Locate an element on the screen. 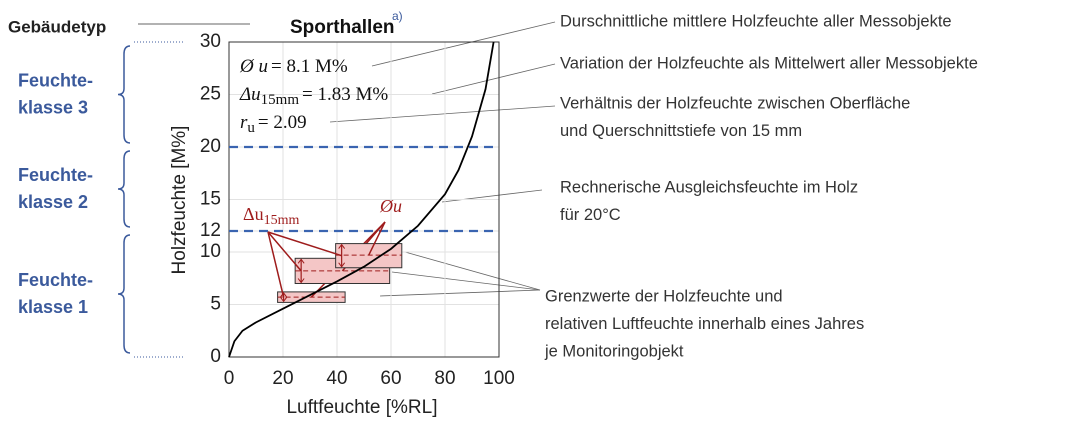 This screenshot has height=428, width=1074. stat: Ø u = 8.1 M% is located at coordinates (293, 66).